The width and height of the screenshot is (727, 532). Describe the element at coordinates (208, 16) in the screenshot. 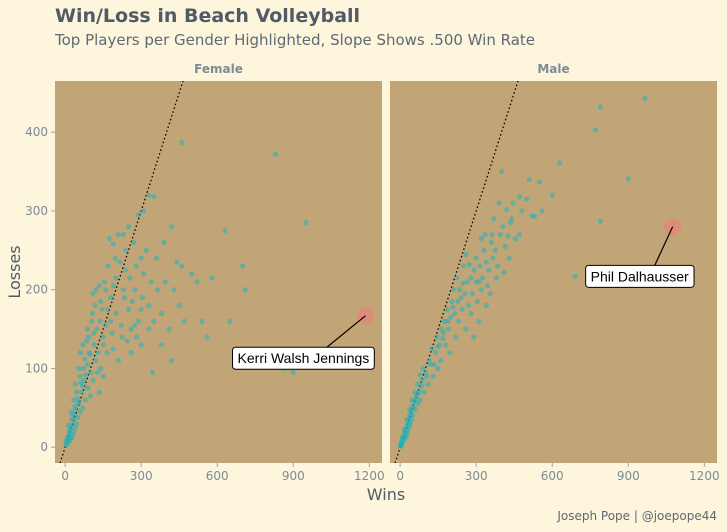

I see `chart-title: Win/Loss in Beach Volleyball` at that location.